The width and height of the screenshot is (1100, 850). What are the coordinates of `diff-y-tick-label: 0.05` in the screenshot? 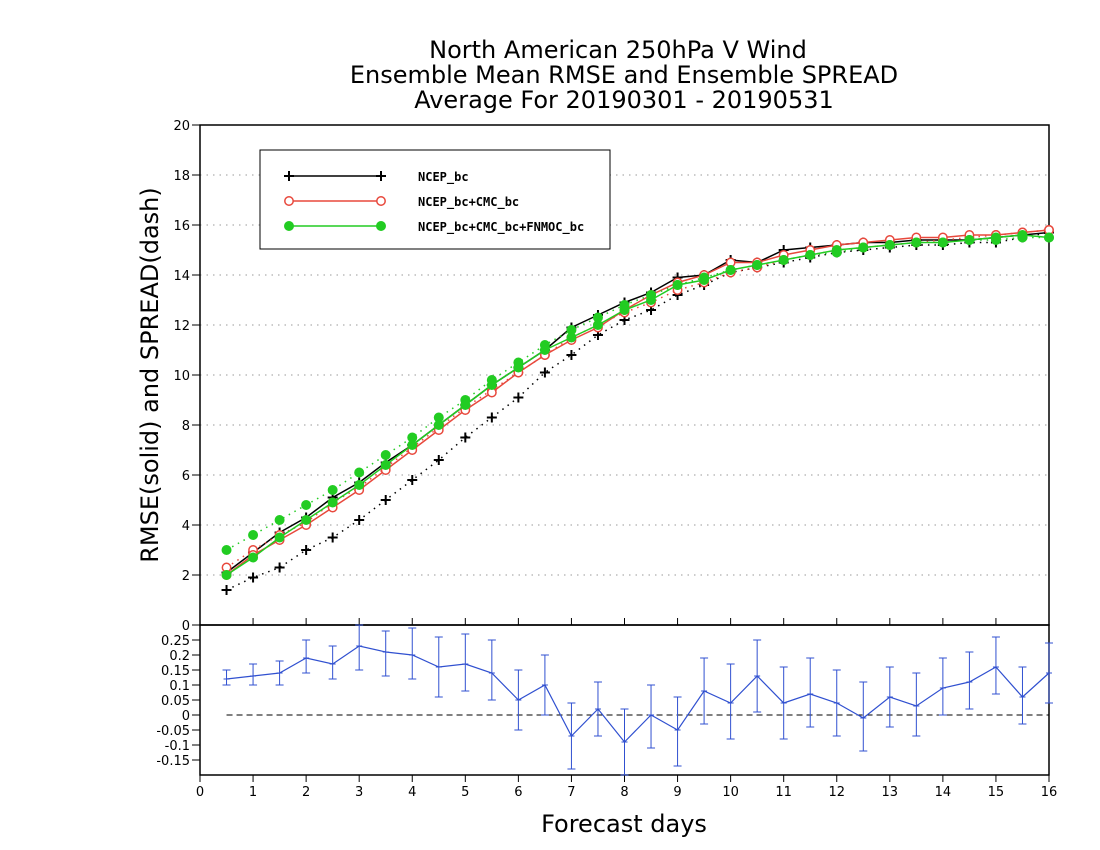 It's located at (175, 701).